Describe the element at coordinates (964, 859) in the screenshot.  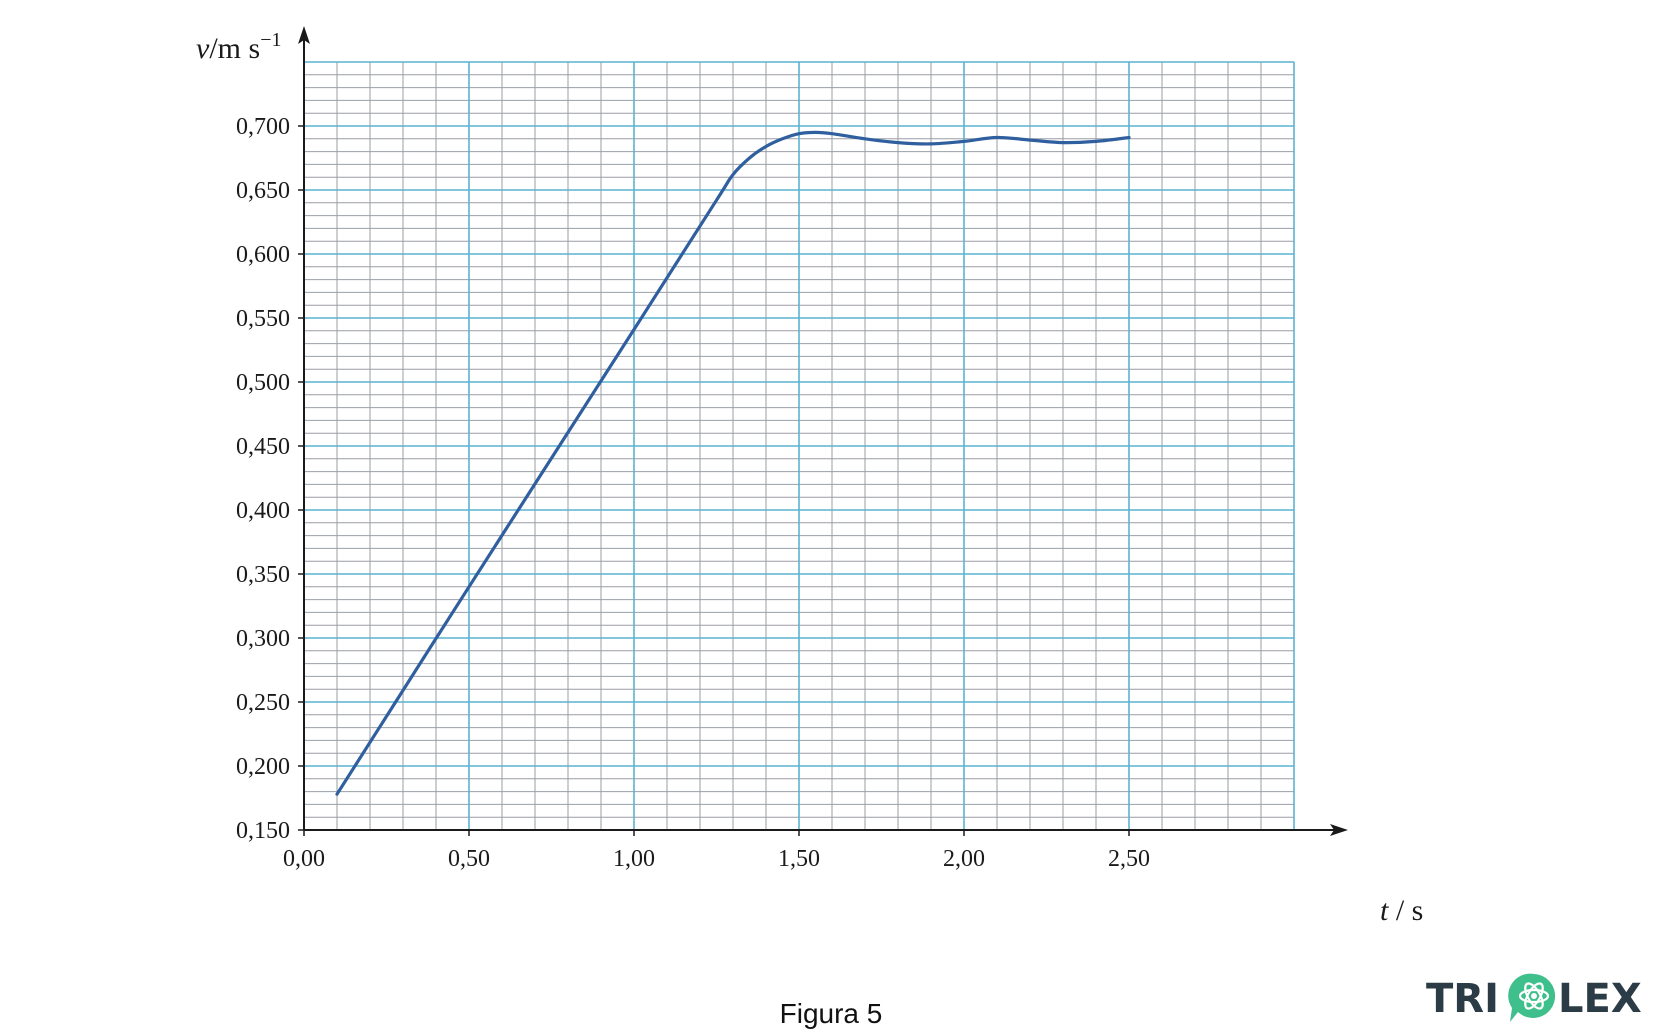
I see `x-tick-label: 2,00` at that location.